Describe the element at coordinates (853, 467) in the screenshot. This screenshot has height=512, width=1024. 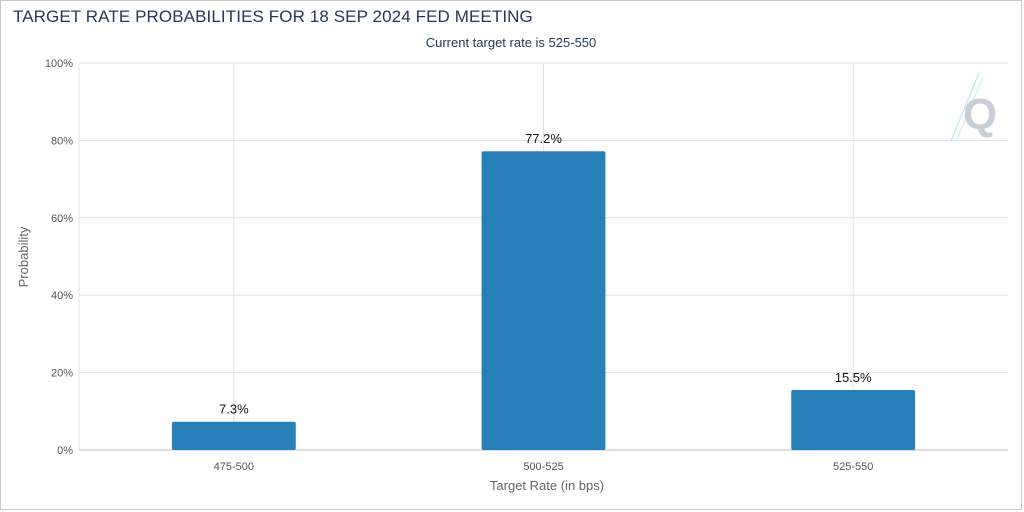
I see `x-tick-label: 525-550` at that location.